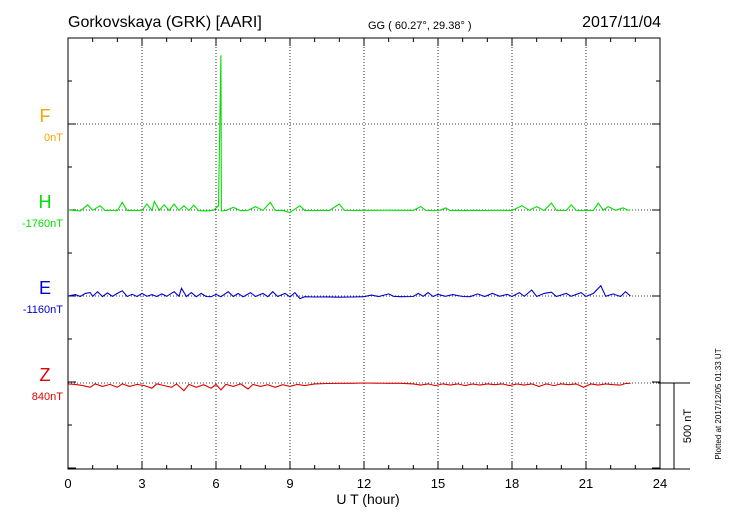 This screenshot has width=730, height=520. I want to click on series-labels: F 0nT H -1760nT E -1160nT Z 840nT, so click(42, 254).